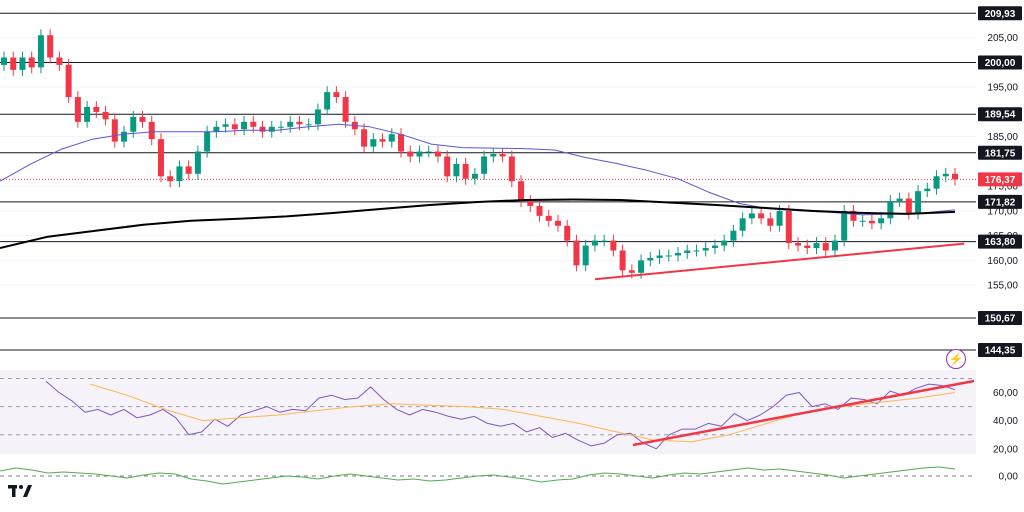 The image size is (1024, 512). I want to click on level-tag-label: 209,93, so click(1000, 14).